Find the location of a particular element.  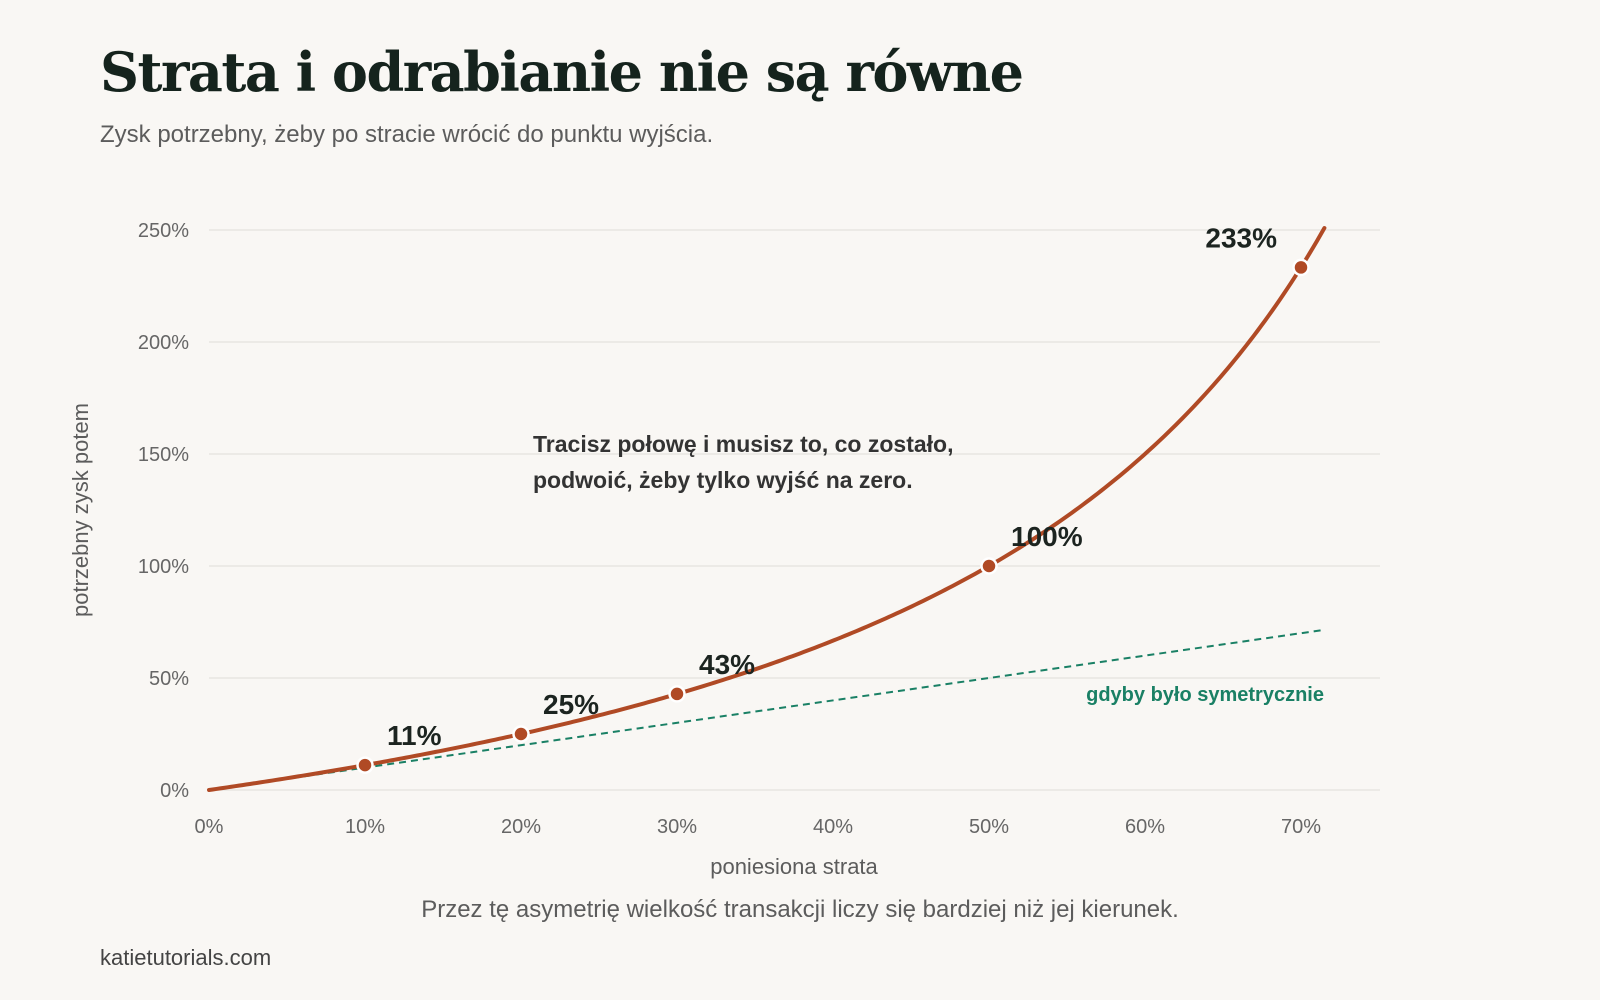

annotation-line: Tracisz połowę i musisz to, co zostało, is located at coordinates (743, 444).